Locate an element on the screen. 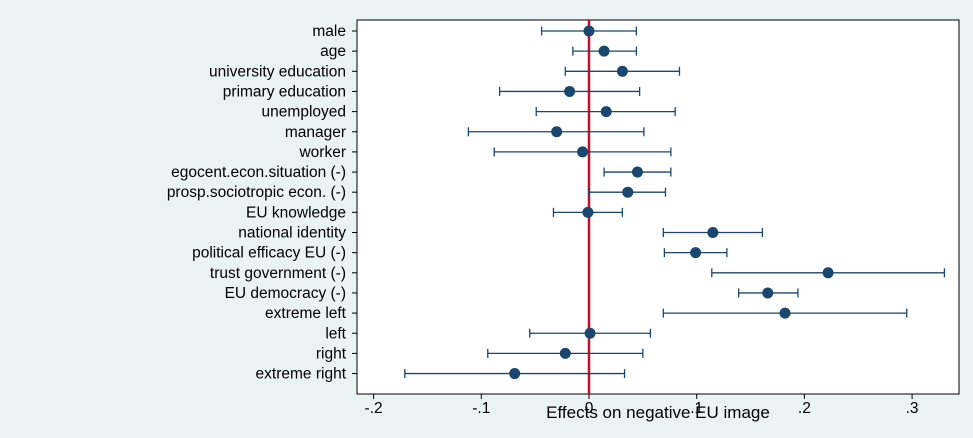 The width and height of the screenshot is (973, 438). y-tick-label: right is located at coordinates (331, 353).